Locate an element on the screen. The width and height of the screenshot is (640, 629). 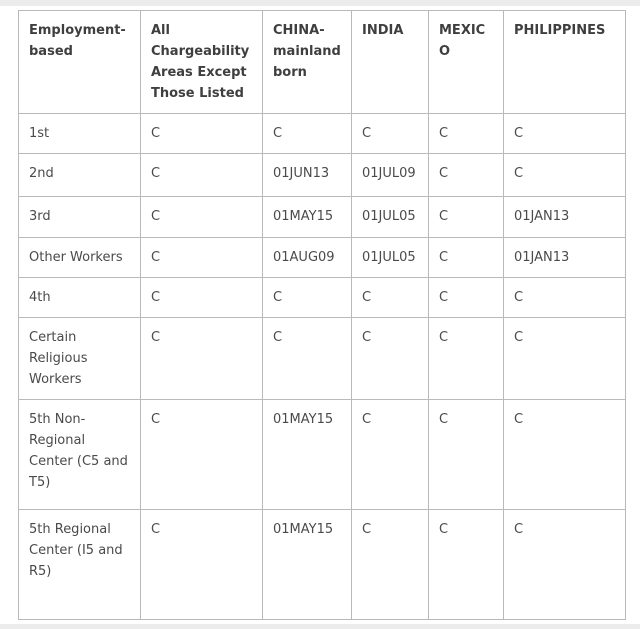
row-category: 5th Regional Center (I5 and R5) is located at coordinates (79, 564).